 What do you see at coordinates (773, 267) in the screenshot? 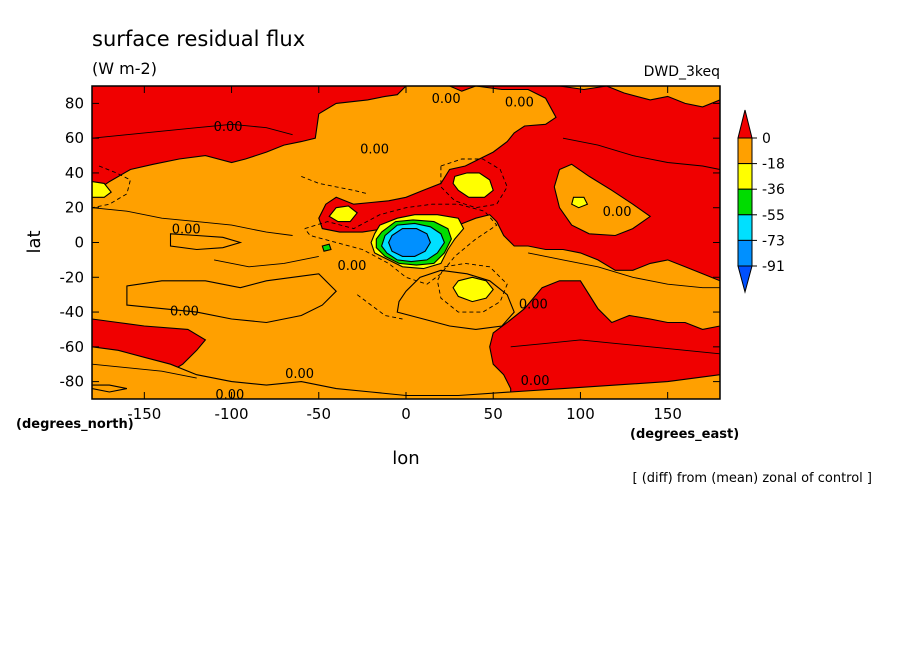
I see `colorbar-label: -91` at bounding box center [773, 267].